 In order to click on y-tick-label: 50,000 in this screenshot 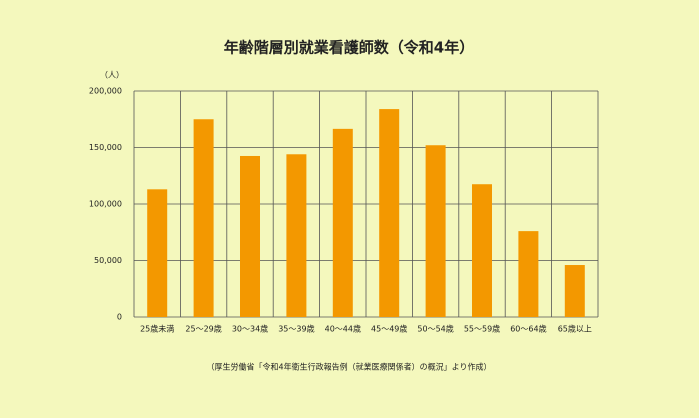, I will do `click(108, 260)`.